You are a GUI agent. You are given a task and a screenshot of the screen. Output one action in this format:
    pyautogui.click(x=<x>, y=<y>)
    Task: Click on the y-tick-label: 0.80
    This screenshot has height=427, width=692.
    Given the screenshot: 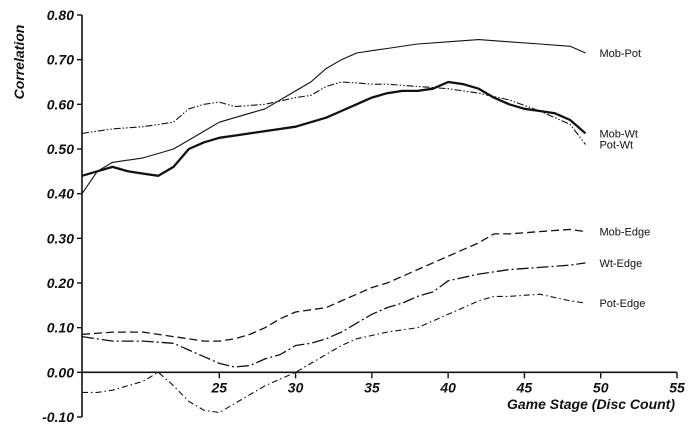 What is the action you would take?
    pyautogui.click(x=60, y=15)
    